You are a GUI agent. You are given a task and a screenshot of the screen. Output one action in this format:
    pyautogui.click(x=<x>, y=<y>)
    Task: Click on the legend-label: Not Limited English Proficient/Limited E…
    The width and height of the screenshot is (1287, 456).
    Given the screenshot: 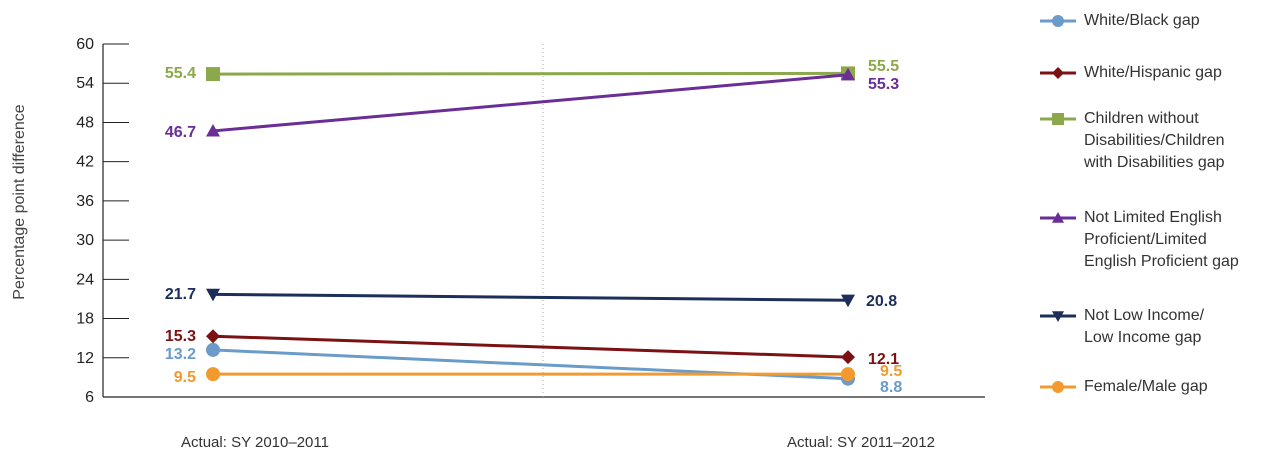 What is the action you would take?
    pyautogui.click(x=1161, y=239)
    